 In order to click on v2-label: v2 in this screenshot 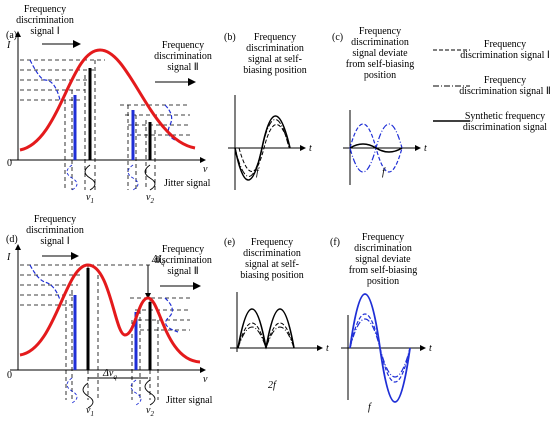, I will do `click(150, 198)`.